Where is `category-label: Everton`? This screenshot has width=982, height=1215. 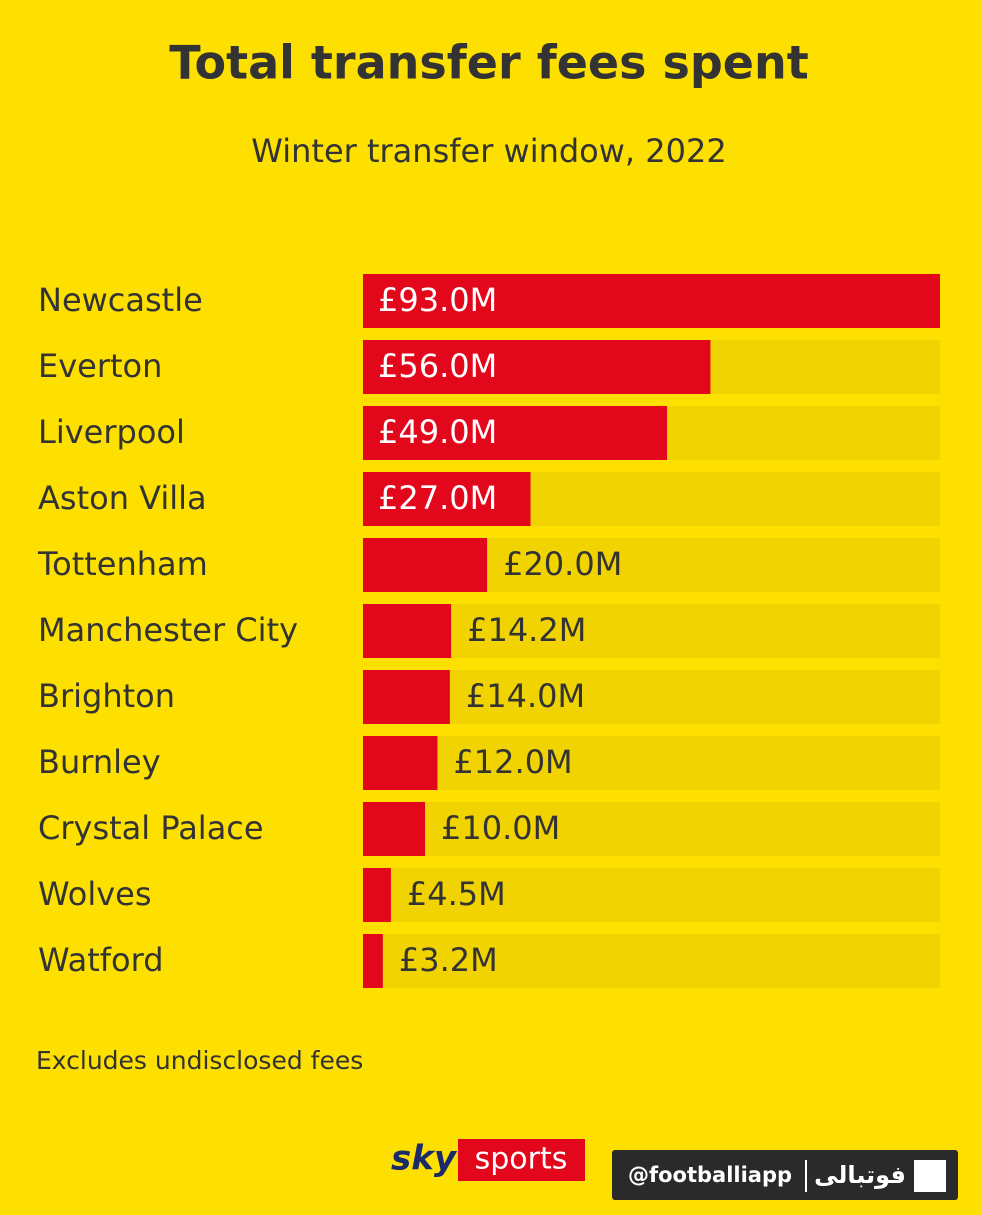 category-label: Everton is located at coordinates (100, 366).